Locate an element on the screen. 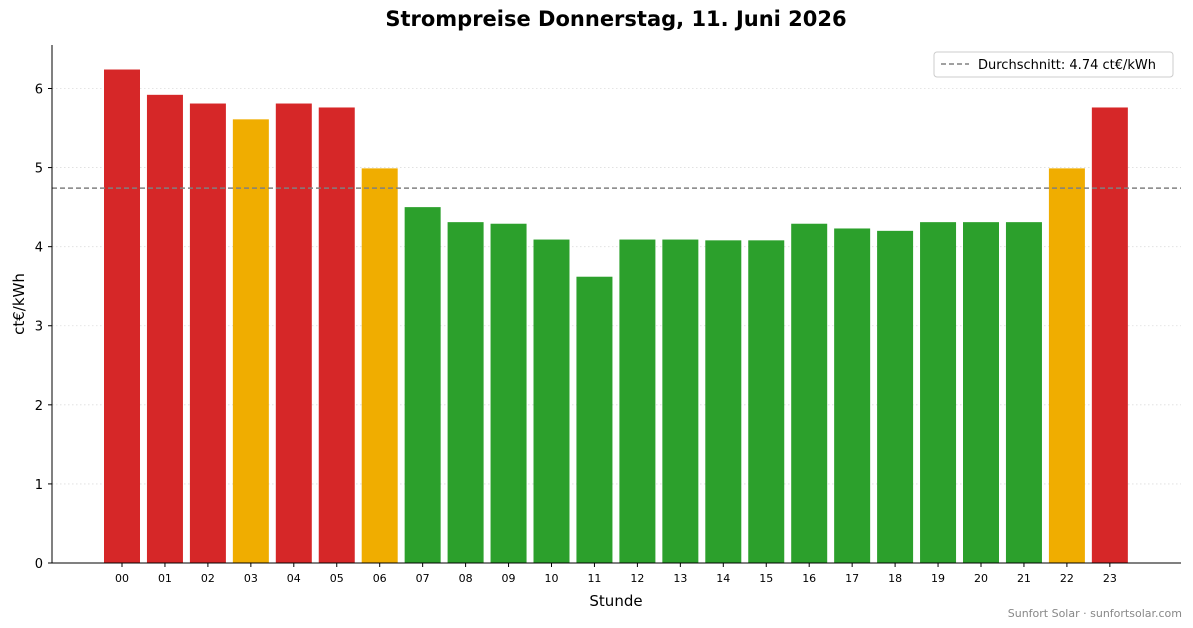 This screenshot has height=628, width=1193. x-tick-label-12: 12 is located at coordinates (637, 578).